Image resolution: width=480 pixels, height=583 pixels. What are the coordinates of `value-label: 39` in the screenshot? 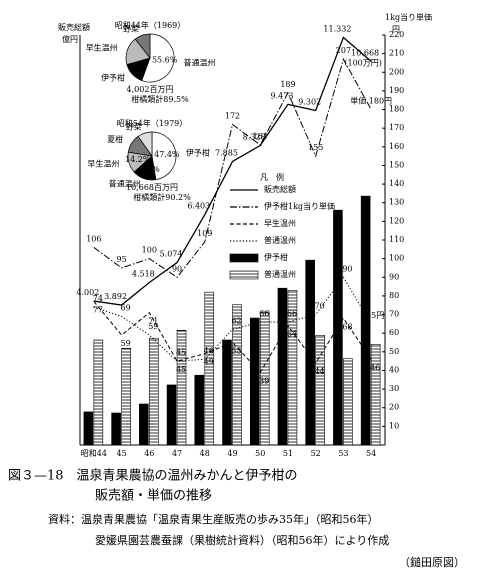 It's located at (264, 380).